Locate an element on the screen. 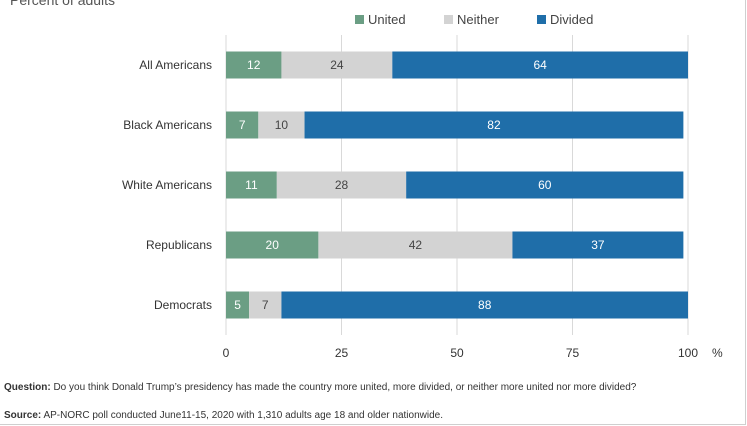 The image size is (747, 426). bar-democrats-united is located at coordinates (238, 305).